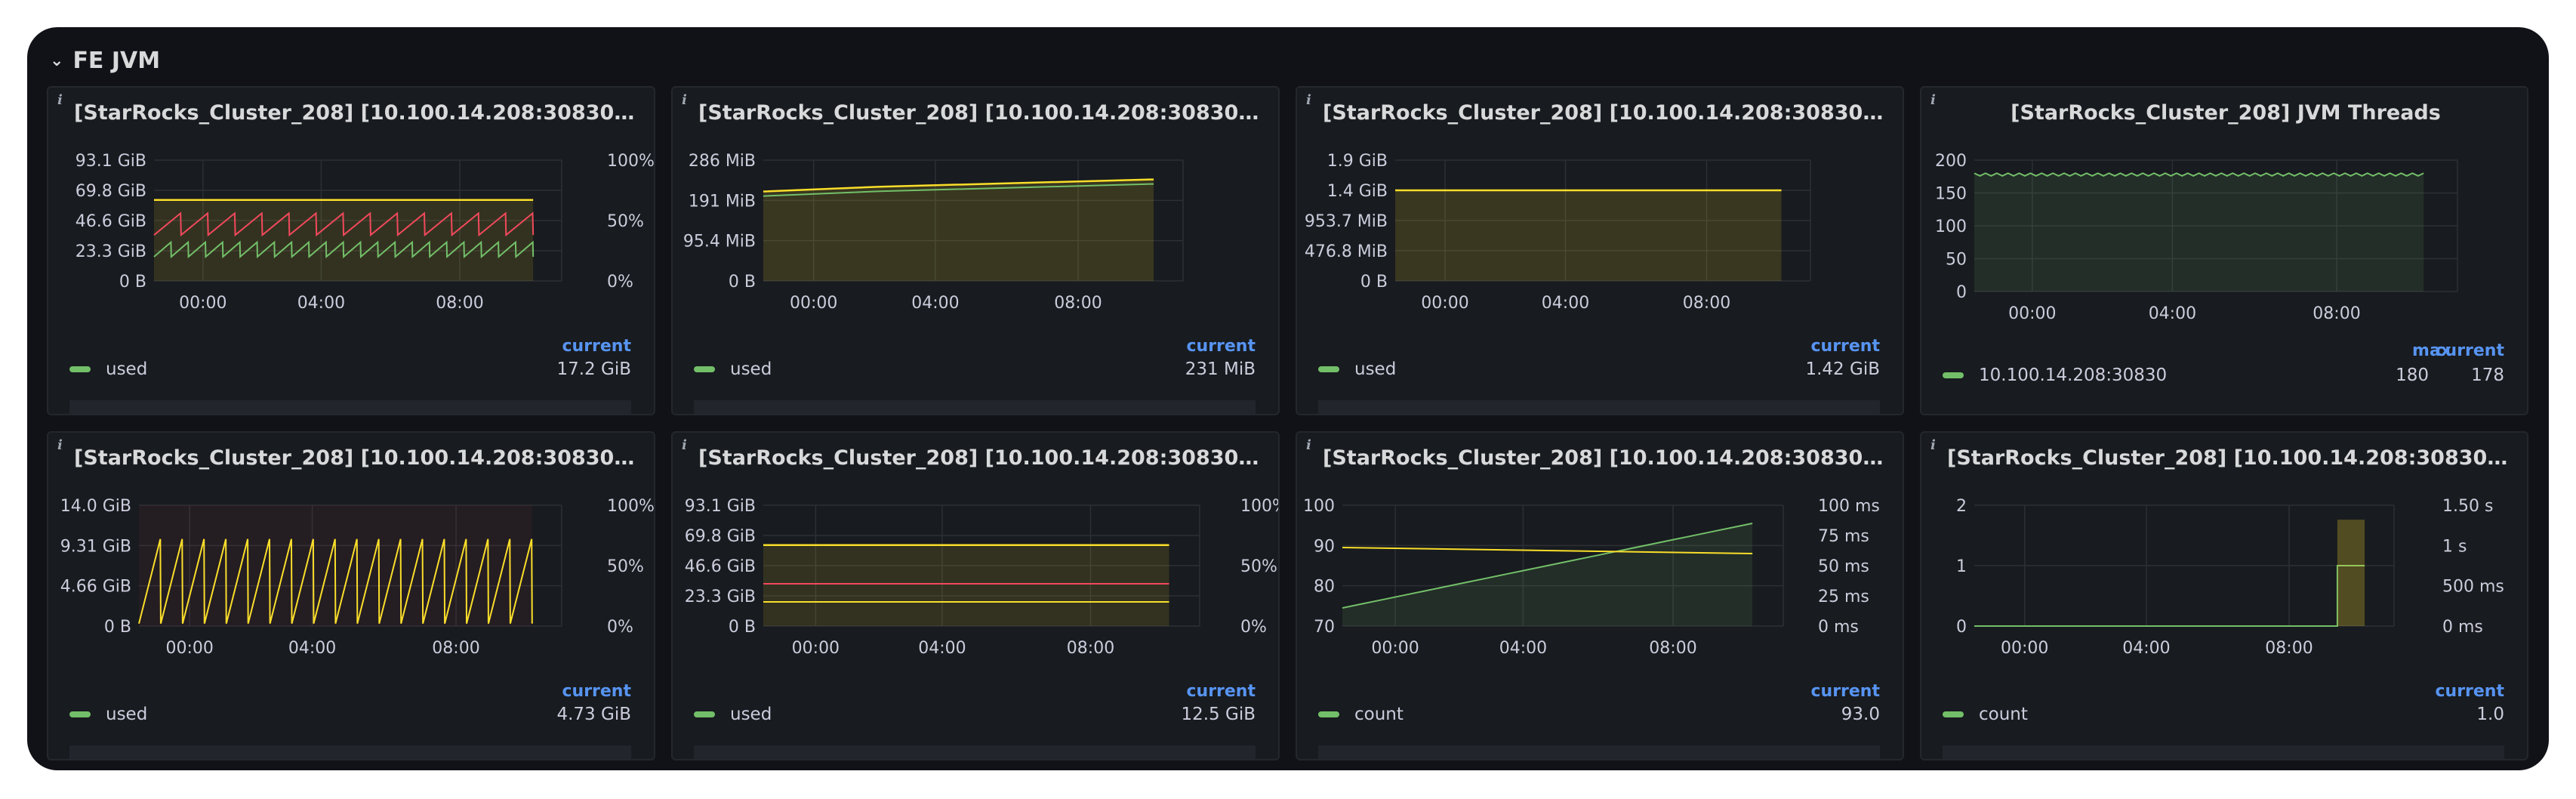 This screenshot has height=799, width=2576. Describe the element at coordinates (1218, 714) in the screenshot. I see `legend-value: 12.5 GiB` at that location.